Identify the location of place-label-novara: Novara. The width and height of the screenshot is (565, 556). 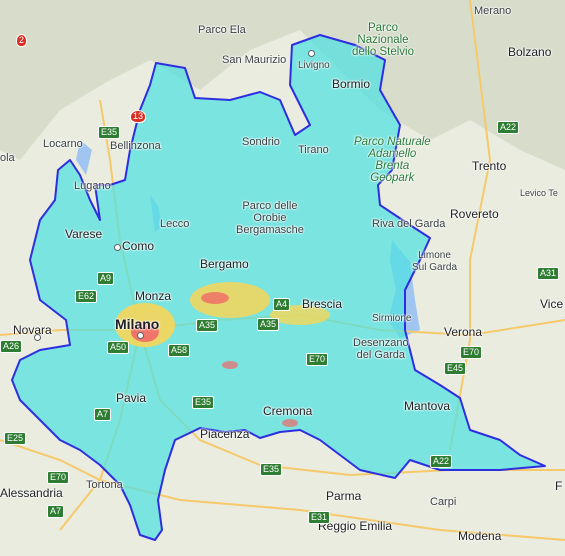
(32, 330).